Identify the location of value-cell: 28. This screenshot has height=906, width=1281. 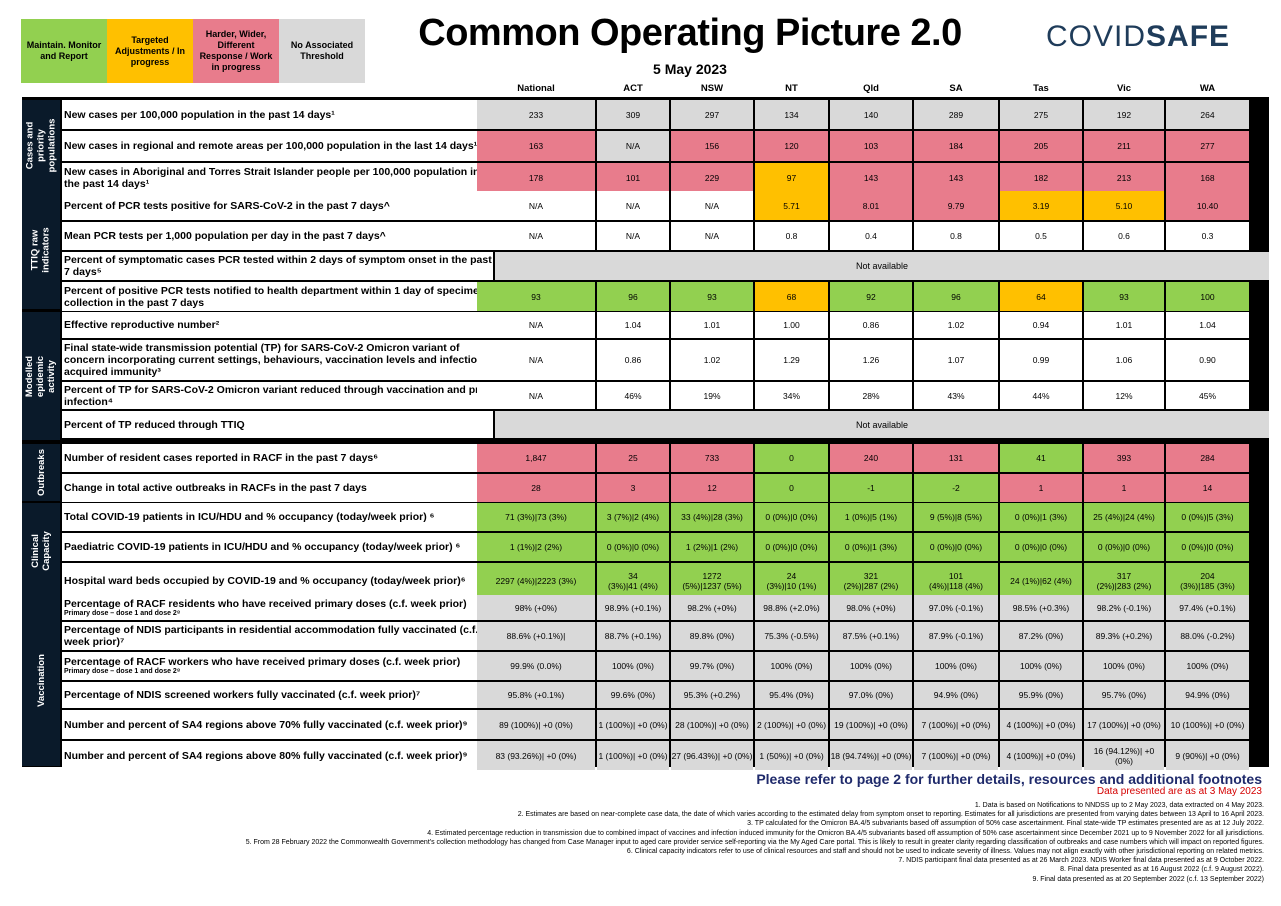
(536, 488).